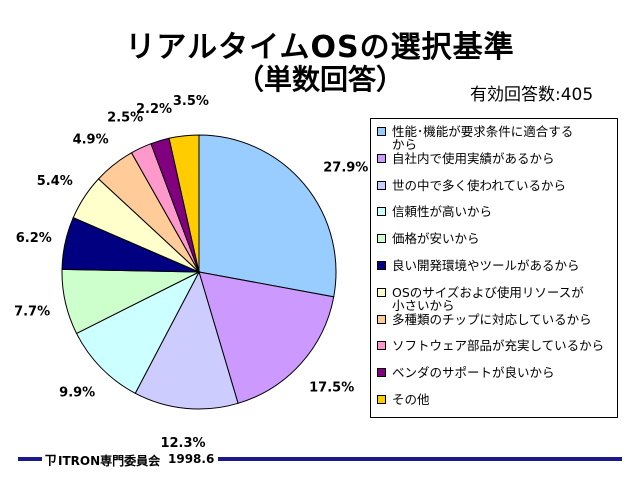 This screenshot has width=640, height=480. What do you see at coordinates (125, 118) in the screenshot?
I see `slice-value-label: 2.5%` at bounding box center [125, 118].